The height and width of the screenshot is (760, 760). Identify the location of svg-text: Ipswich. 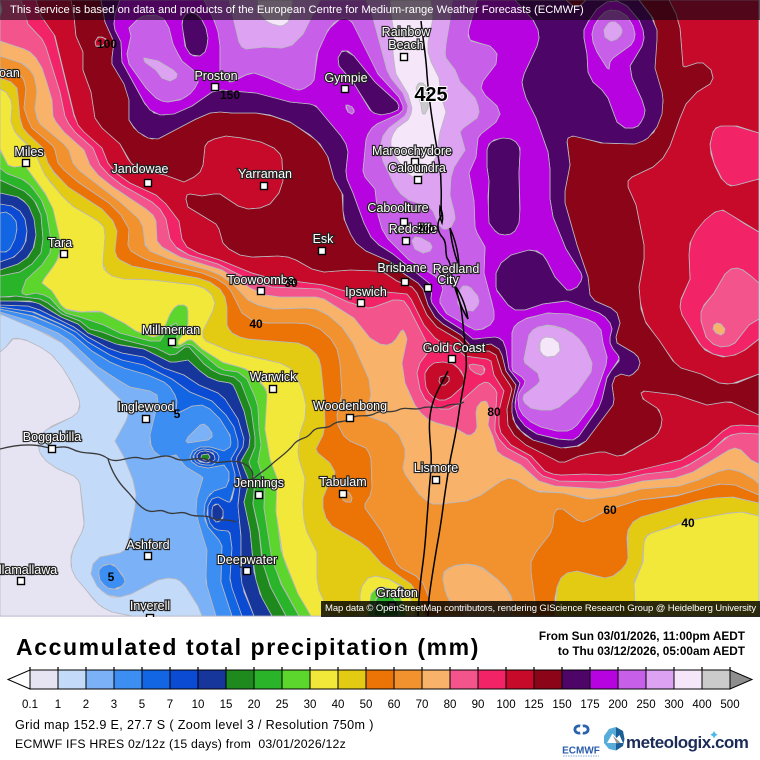
(366, 292).